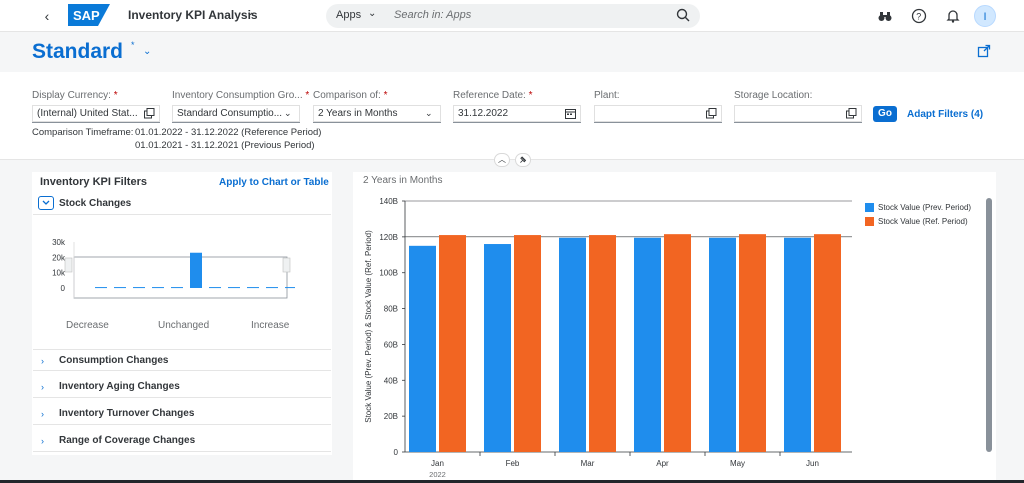 The image size is (1024, 483). What do you see at coordinates (388, 273) in the screenshot?
I see `y-tick-label: 100B` at bounding box center [388, 273].